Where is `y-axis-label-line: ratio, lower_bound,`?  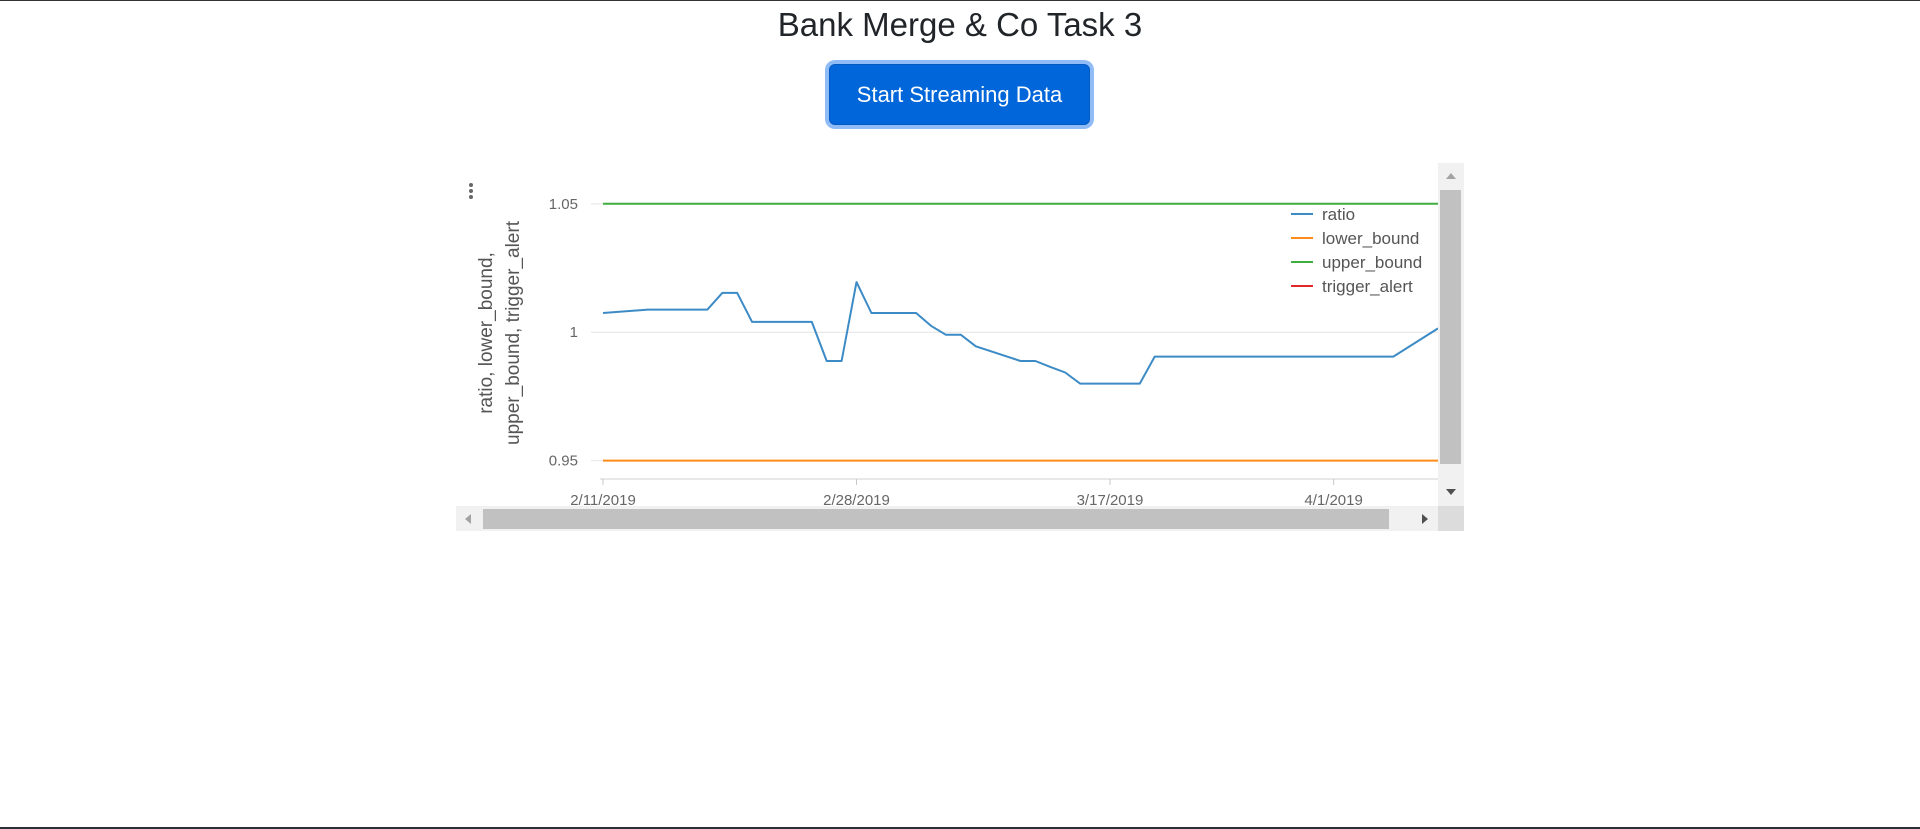 y-axis-label-line: ratio, lower_bound, is located at coordinates (486, 333).